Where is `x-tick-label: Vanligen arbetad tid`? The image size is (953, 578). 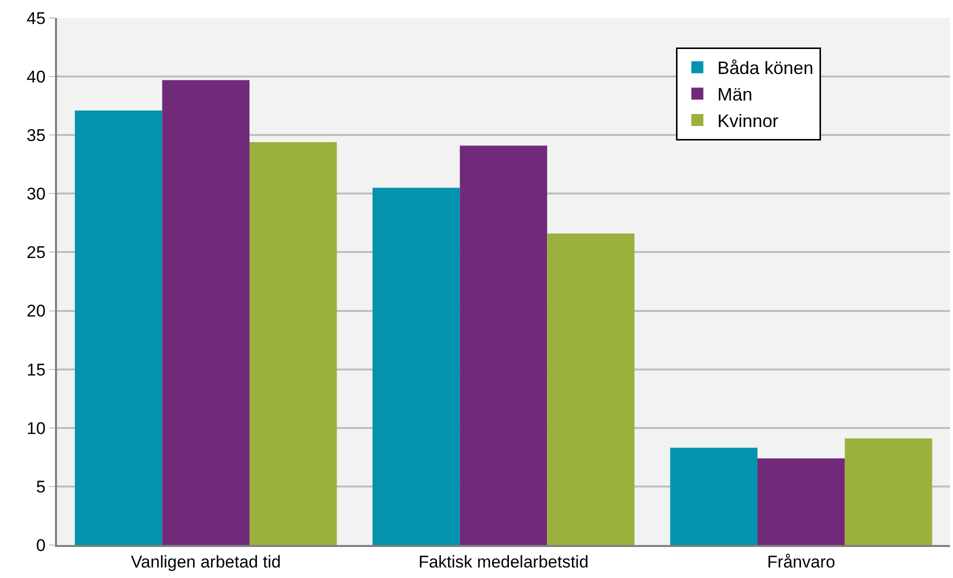
x-tick-label: Vanligen arbetad tid is located at coordinates (205, 562).